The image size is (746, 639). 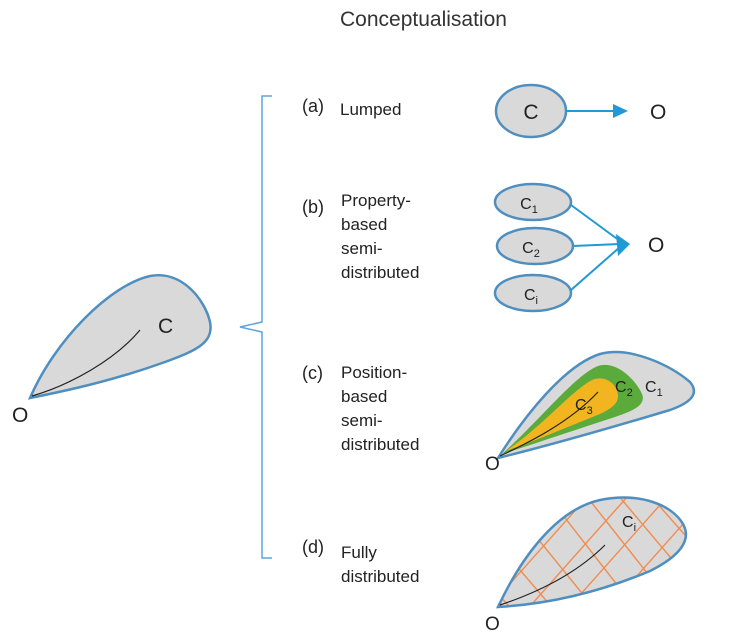 What do you see at coordinates (380, 564) in the screenshot?
I see `option-d-name: Fully distributed` at bounding box center [380, 564].